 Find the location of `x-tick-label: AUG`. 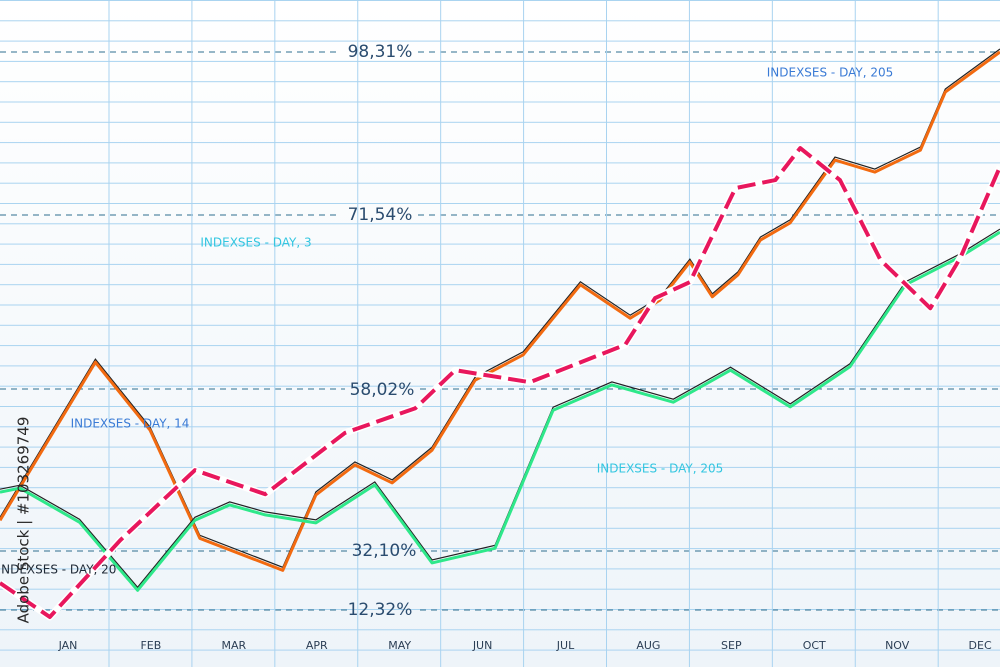

x-tick-label: AUG is located at coordinates (648, 645).